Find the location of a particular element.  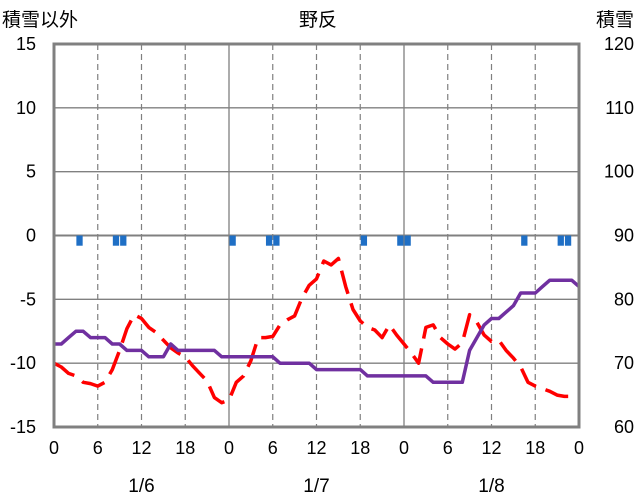

y-left-tick-label: -10 is located at coordinates (23, 363).